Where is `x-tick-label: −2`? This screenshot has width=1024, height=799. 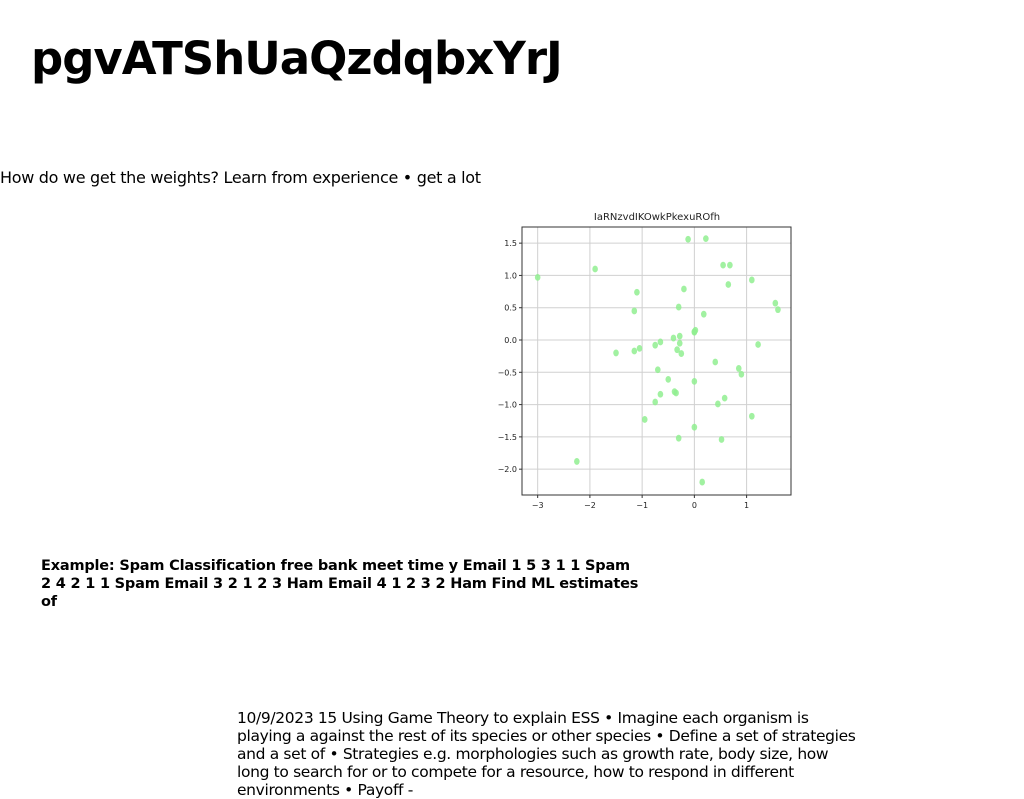 x-tick-label: −2 is located at coordinates (590, 505).